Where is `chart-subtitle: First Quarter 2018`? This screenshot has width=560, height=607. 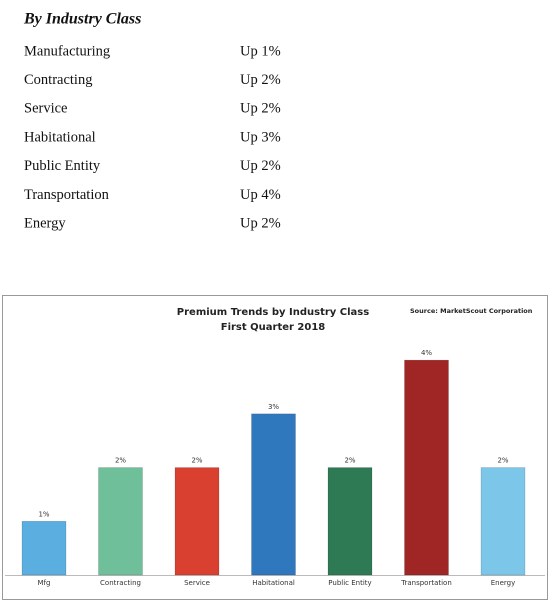
chart-subtitle: First Quarter 2018 is located at coordinates (273, 327).